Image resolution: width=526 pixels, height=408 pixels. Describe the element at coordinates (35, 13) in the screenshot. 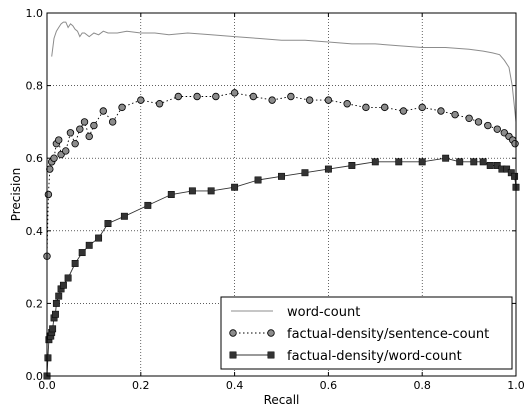

I see `y-tick-label: 1.0` at that location.